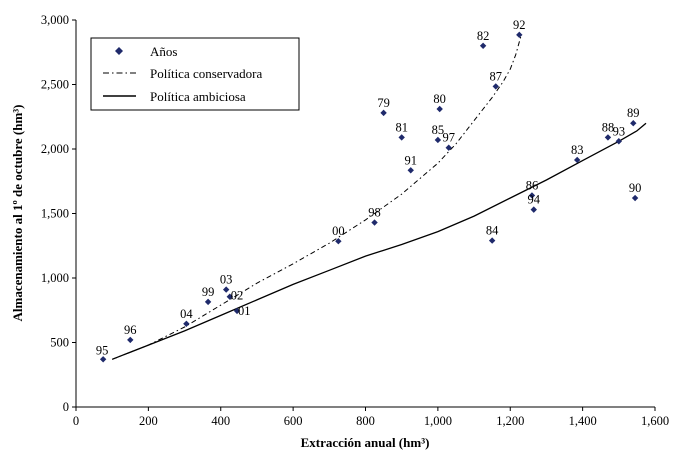 This screenshot has width=673, height=457. What do you see at coordinates (496, 76) in the screenshot?
I see `data-point-label: 87` at bounding box center [496, 76].